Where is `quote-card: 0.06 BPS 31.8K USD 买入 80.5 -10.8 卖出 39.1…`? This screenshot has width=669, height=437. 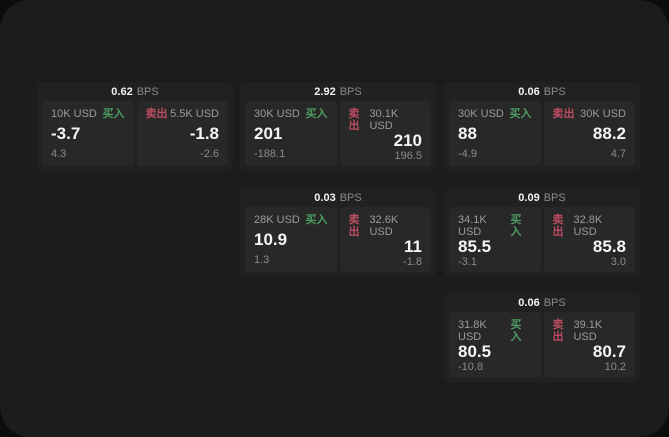
quote-card: 0.06 BPS 31.8K USD 买入 80.5 -10.8 卖出 39.1… is located at coordinates (542, 337).